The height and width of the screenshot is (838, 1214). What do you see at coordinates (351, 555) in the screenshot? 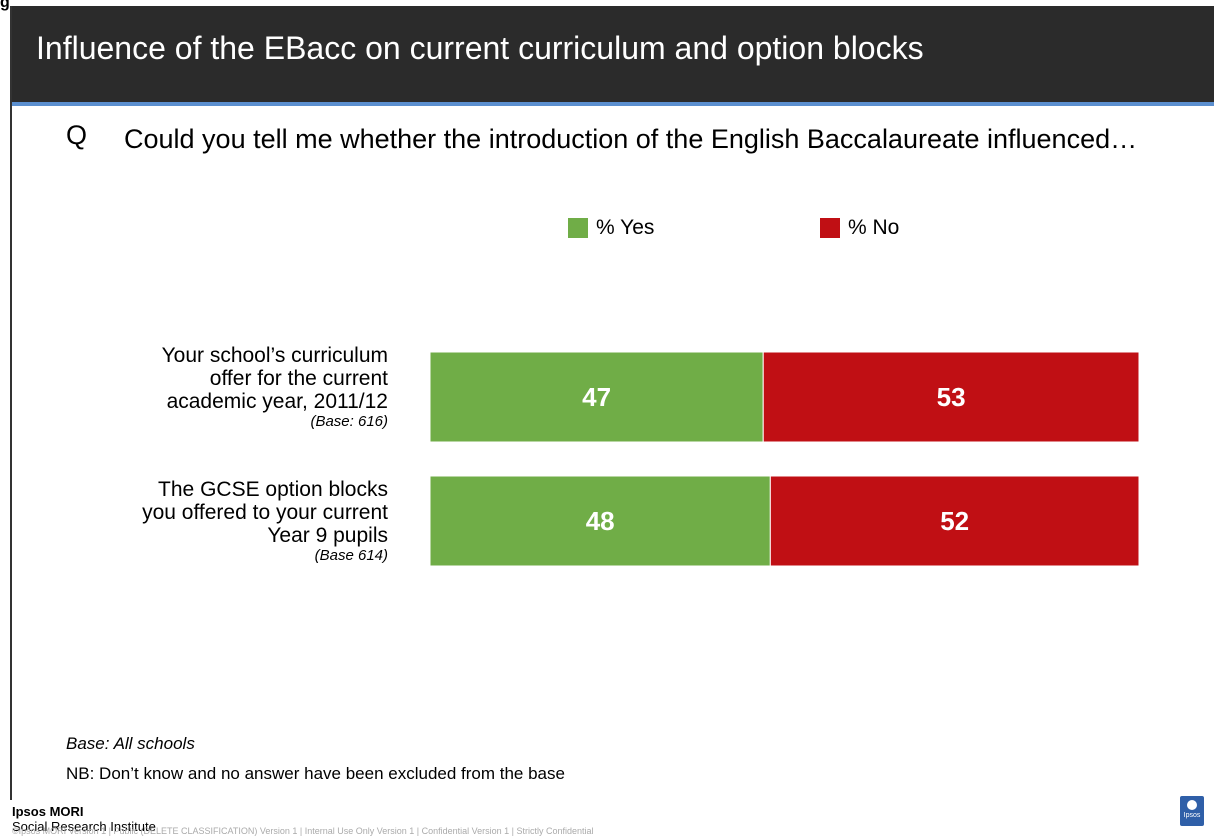
I see `category-base: (Base 614)` at bounding box center [351, 555].